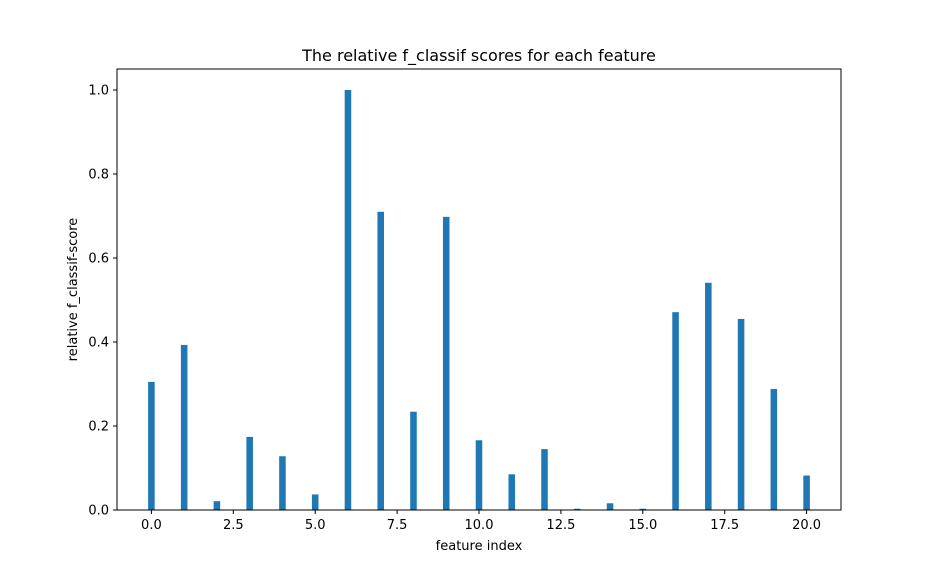  What do you see at coordinates (806, 525) in the screenshot?
I see `x-tick-label: 20.0` at bounding box center [806, 525].